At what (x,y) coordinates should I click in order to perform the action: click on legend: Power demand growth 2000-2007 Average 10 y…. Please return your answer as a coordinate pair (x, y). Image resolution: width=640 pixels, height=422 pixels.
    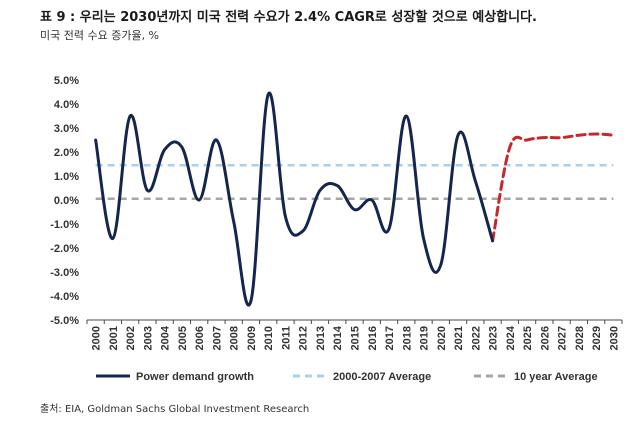
    Looking at the image, I should click on (347, 377).